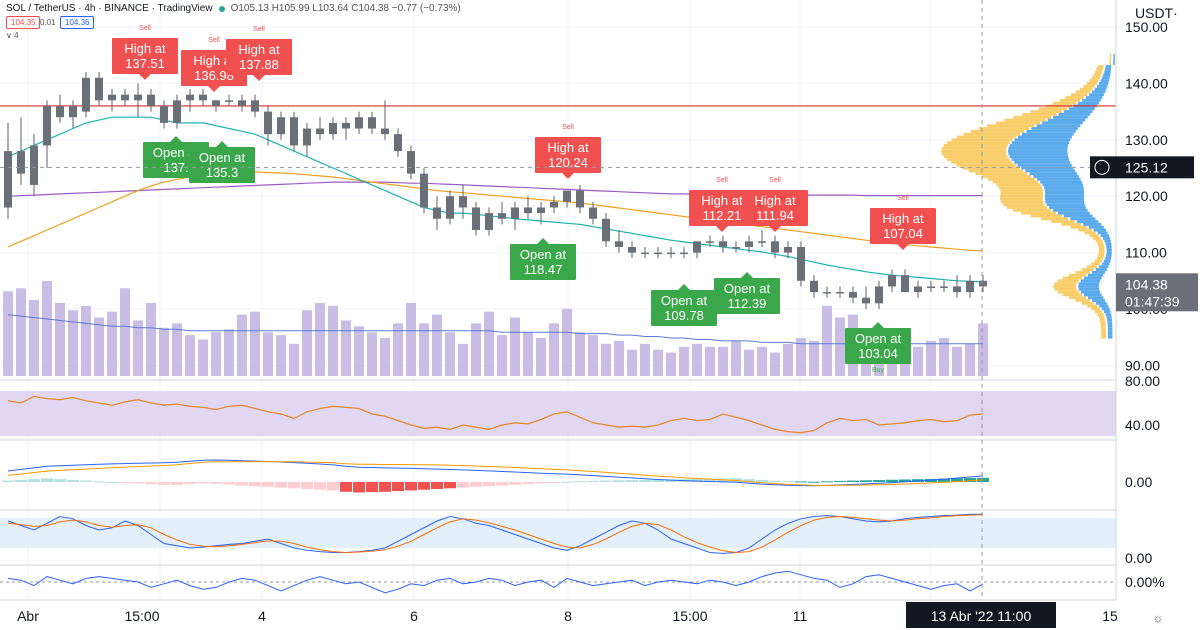 This screenshot has width=1200, height=630. Describe the element at coordinates (568, 616) in the screenshot. I see `time-tick: 8` at that location.